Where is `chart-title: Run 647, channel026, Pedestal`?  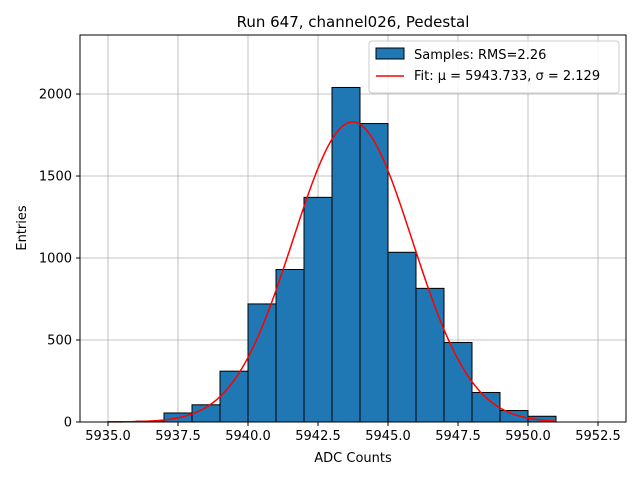
chart-title: Run 647, channel026, Pedestal is located at coordinates (353, 22).